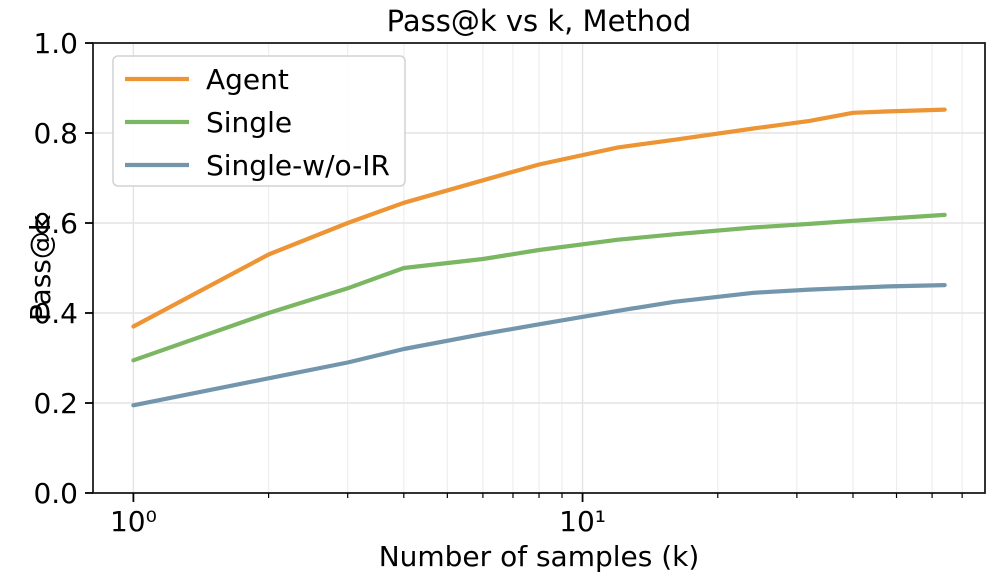 The height and width of the screenshot is (578, 997). What do you see at coordinates (539, 556) in the screenshot?
I see `x-axis-label: Number of samples (k)` at bounding box center [539, 556].